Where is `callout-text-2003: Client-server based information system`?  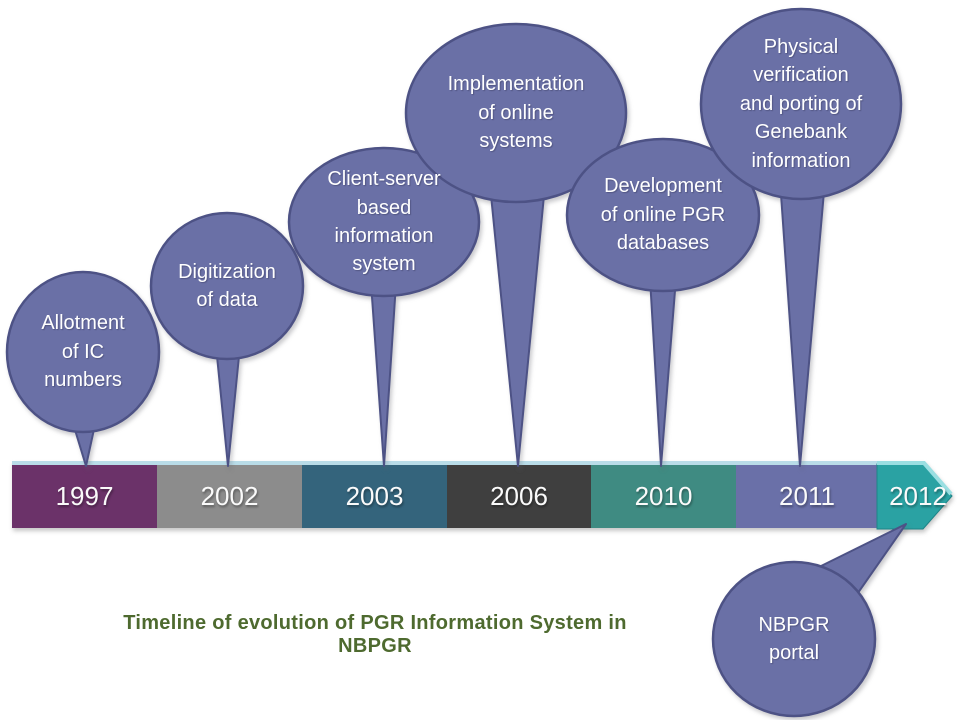 callout-text-2003: Client-server based information system is located at coordinates (384, 222).